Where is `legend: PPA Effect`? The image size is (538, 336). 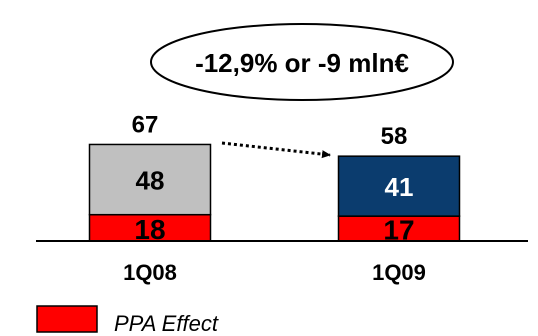
legend: PPA Effect is located at coordinates (127, 320).